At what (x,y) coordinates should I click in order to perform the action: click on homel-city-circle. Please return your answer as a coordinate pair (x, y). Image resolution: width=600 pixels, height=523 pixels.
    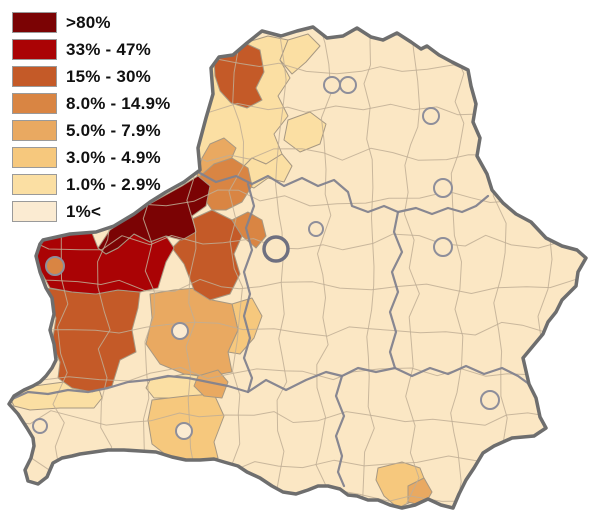
    Looking at the image, I should click on (490, 400).